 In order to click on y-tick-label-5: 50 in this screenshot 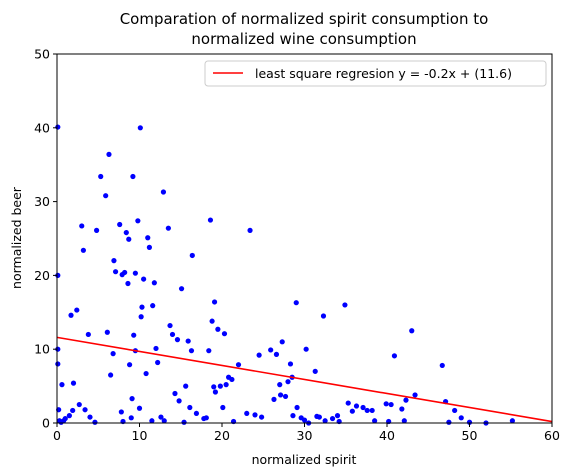, I will do `click(42, 54)`.